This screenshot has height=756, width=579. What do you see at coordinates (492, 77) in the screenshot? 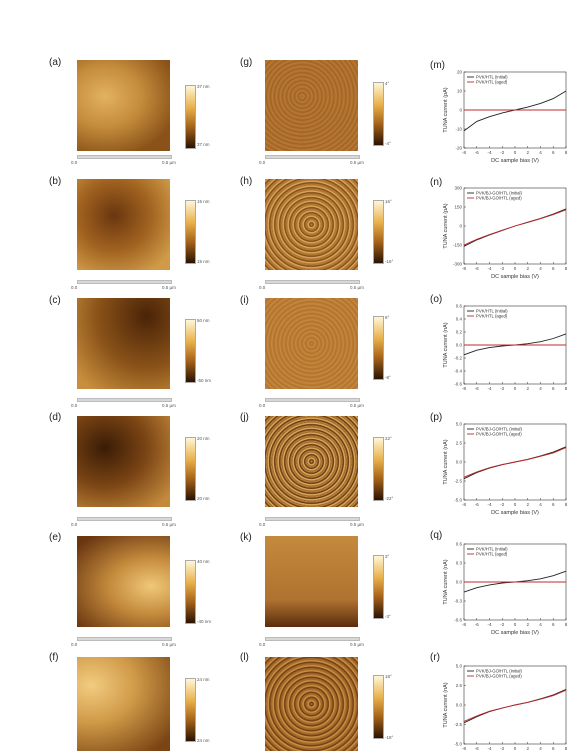
I see `legend-entry: PVK/HTL (initial)` at bounding box center [492, 77].